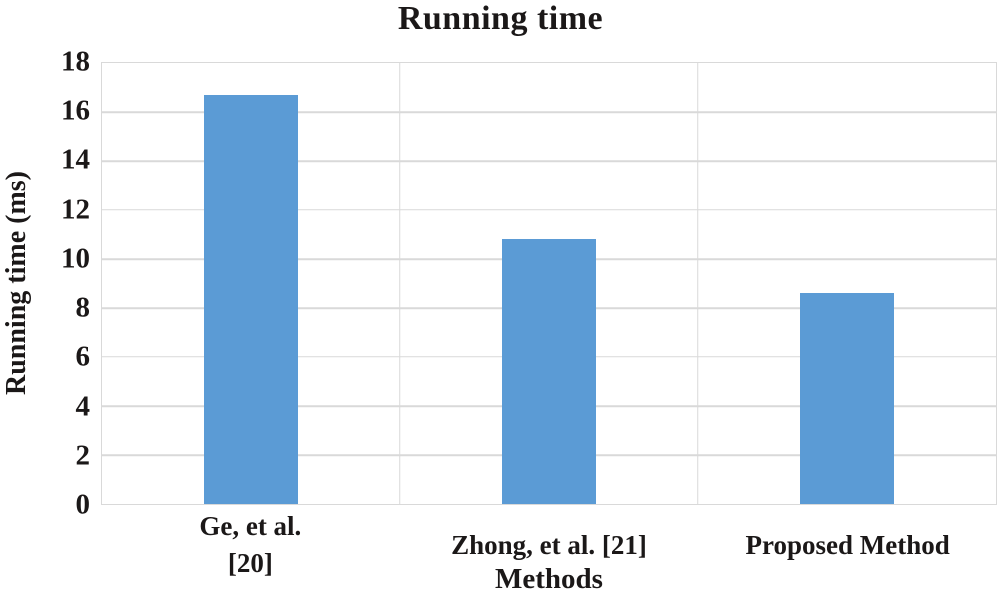 Image resolution: width=1001 pixels, height=597 pixels. Describe the element at coordinates (75, 110) in the screenshot. I see `y-tick-label-16: 16` at that location.